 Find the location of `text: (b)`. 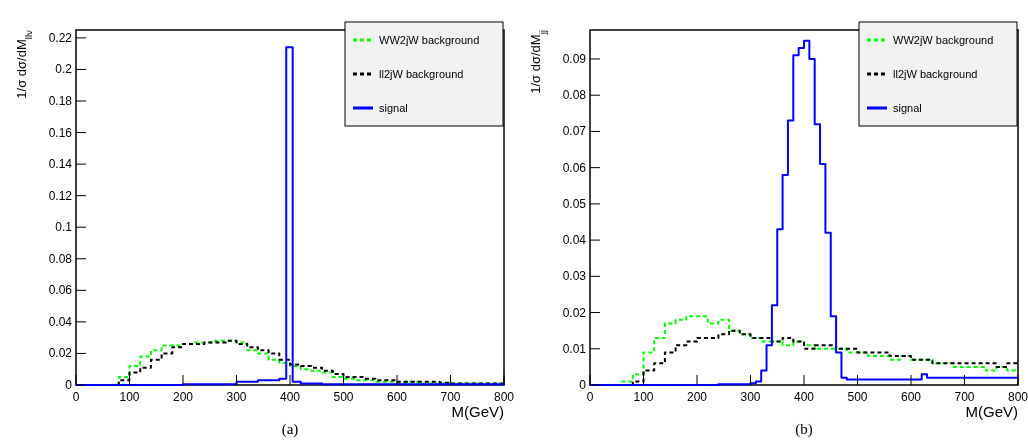

text: (b) is located at coordinates (804, 429).